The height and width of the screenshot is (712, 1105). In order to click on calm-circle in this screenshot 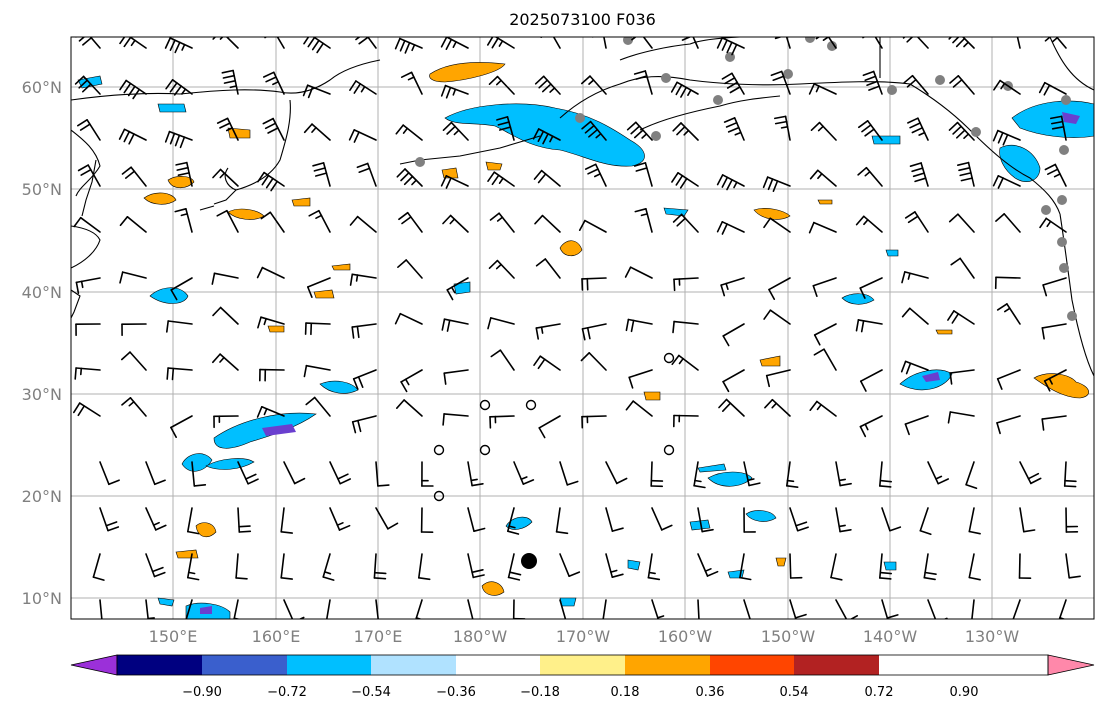, I will do `click(531, 405)`.